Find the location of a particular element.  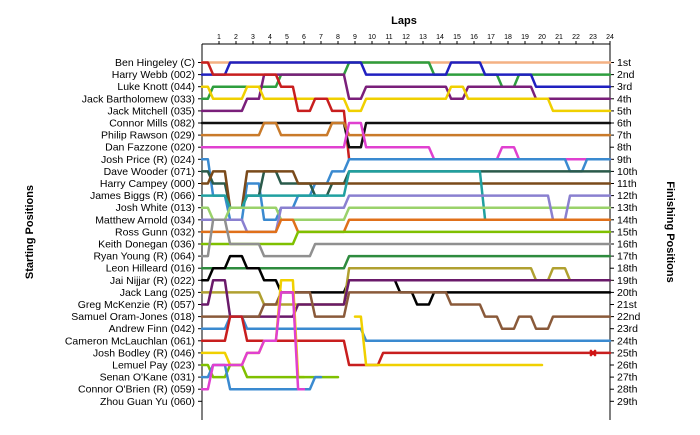

finishing-position-label: 22nd is located at coordinates (629, 317).